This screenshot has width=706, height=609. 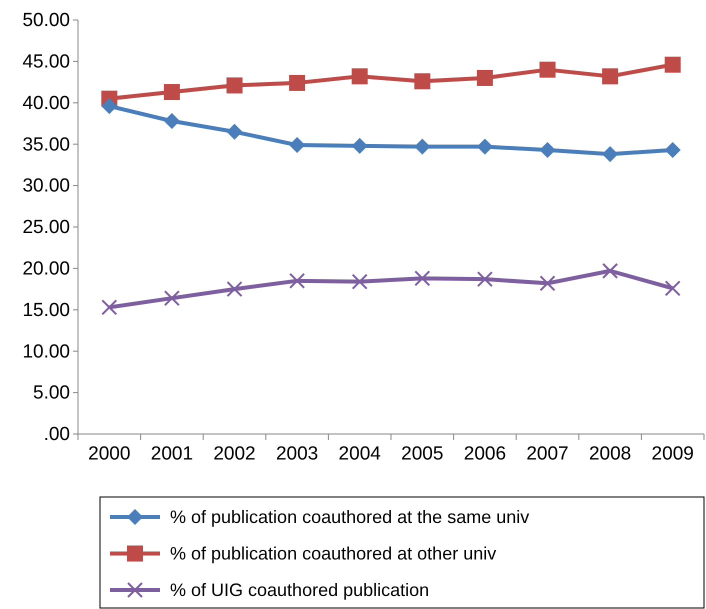 What do you see at coordinates (46, 61) in the screenshot?
I see `y-tick-label: 45.00` at bounding box center [46, 61].